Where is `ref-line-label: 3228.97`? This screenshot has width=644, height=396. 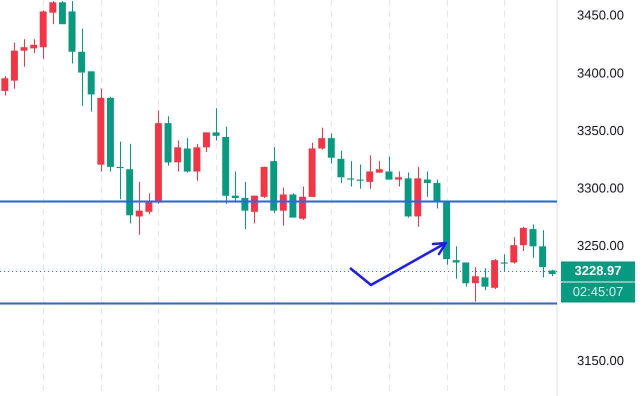
ref-line-label: 3228.97 is located at coordinates (598, 270).